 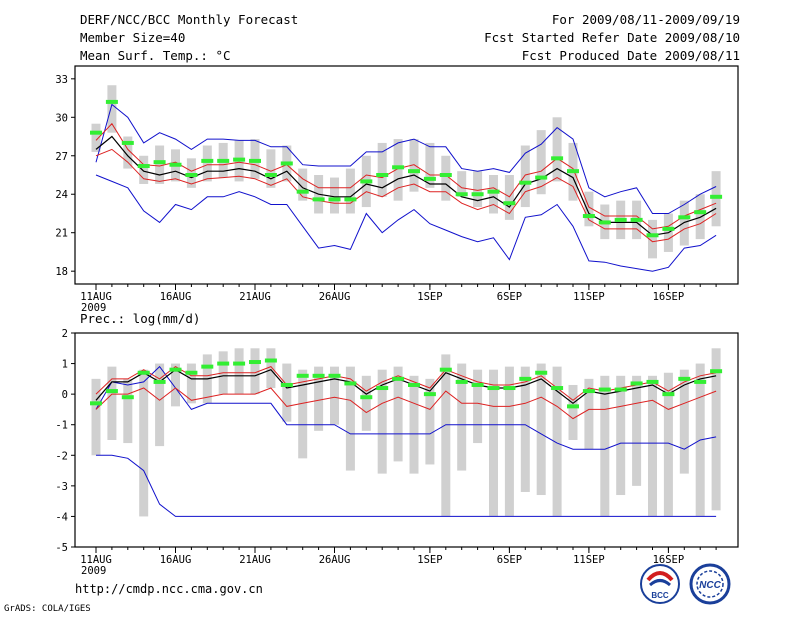 I want to click on series-line-lower, so click(x=406, y=403).